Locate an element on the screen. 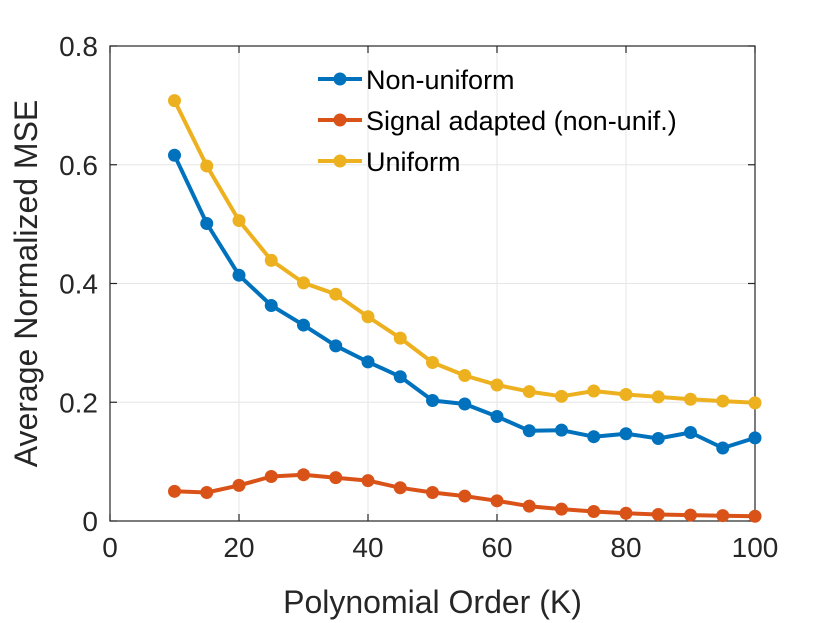 Image resolution: width=830 pixels, height=623 pixels. y-axis-title: Average Normalized MSE is located at coordinates (26, 284).